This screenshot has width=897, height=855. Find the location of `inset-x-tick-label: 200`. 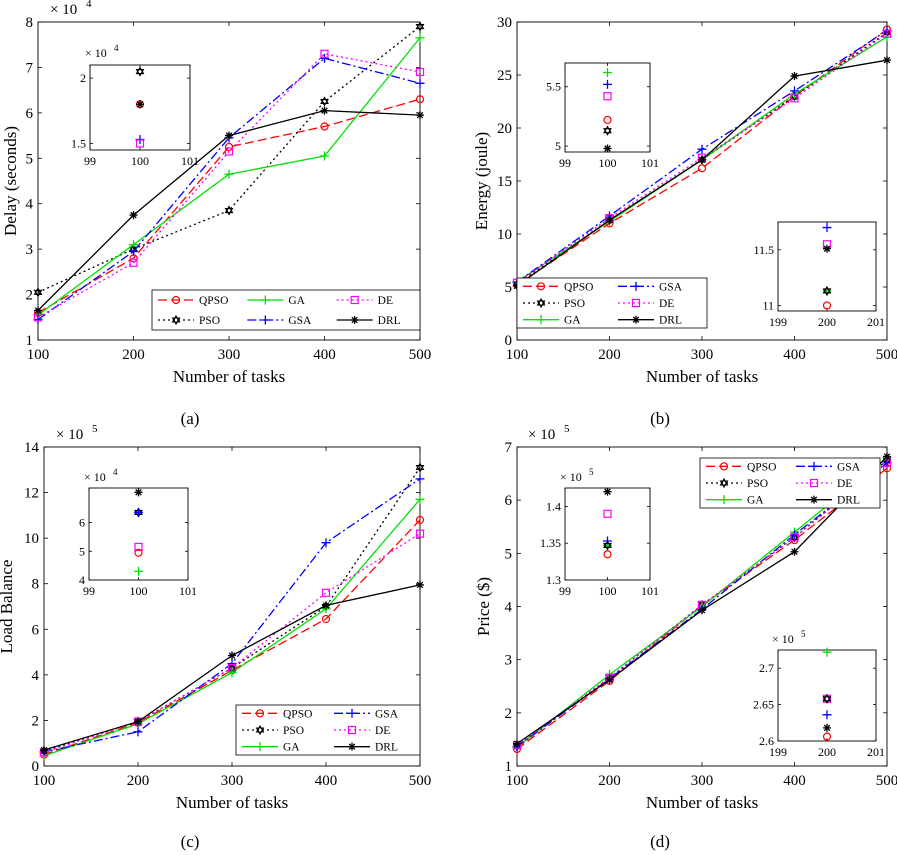

inset-x-tick-label: 200 is located at coordinates (827, 752).